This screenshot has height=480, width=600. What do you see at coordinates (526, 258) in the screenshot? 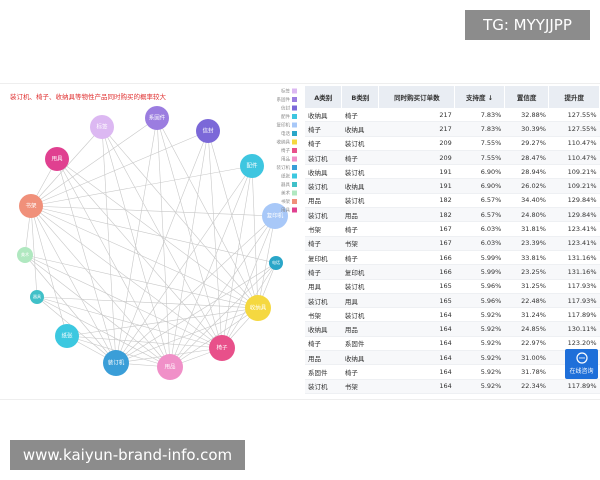
I see `table-cell: 33.81%` at bounding box center [526, 258].